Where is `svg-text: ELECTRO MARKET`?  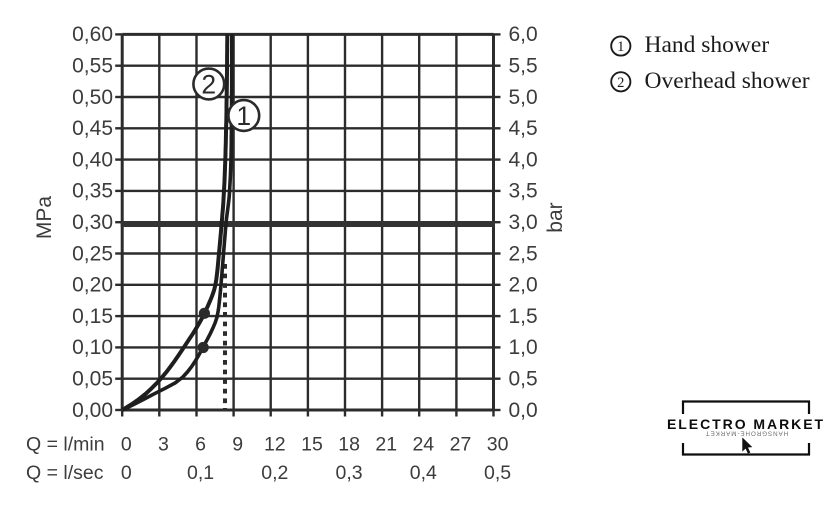 svg-text: ELECTRO MARKET is located at coordinates (746, 424).